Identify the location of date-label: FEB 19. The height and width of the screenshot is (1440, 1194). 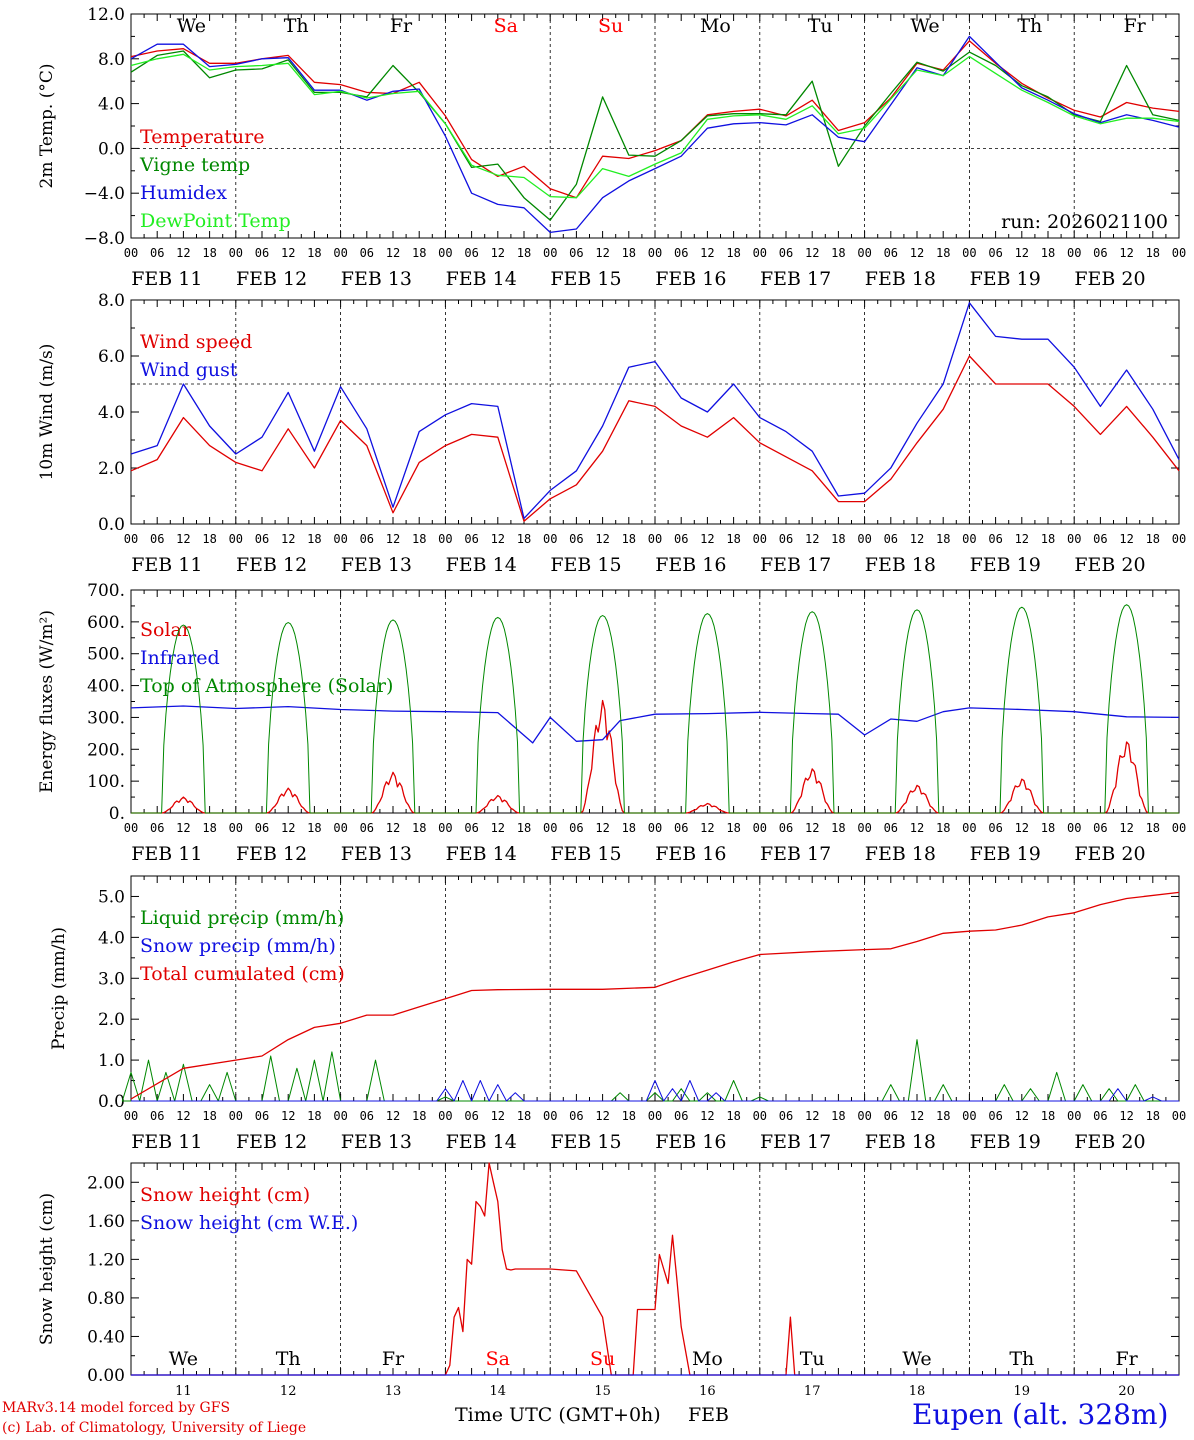
(1005, 854).